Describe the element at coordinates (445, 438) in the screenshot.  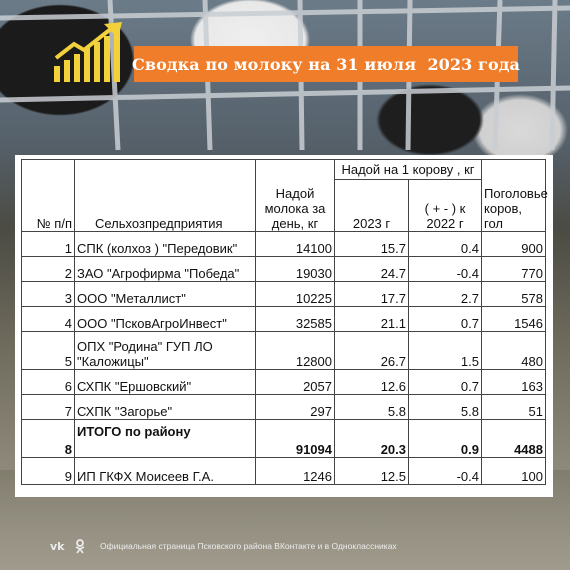
I see `cell-diff: 0.9` at that location.